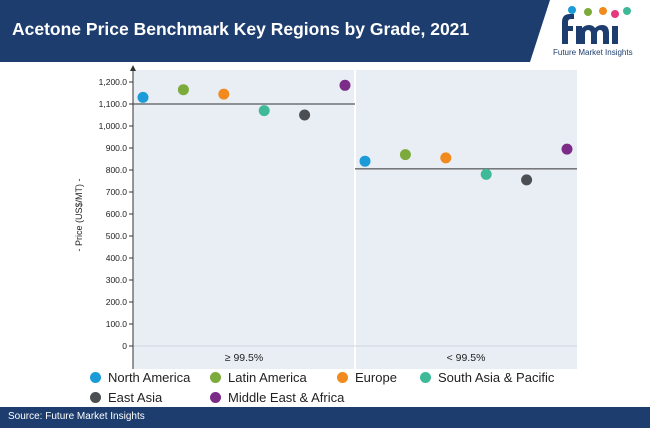 This screenshot has height=428, width=650. Describe the element at coordinates (117, 258) in the screenshot. I see `y-tick-label: 400.0` at that location.